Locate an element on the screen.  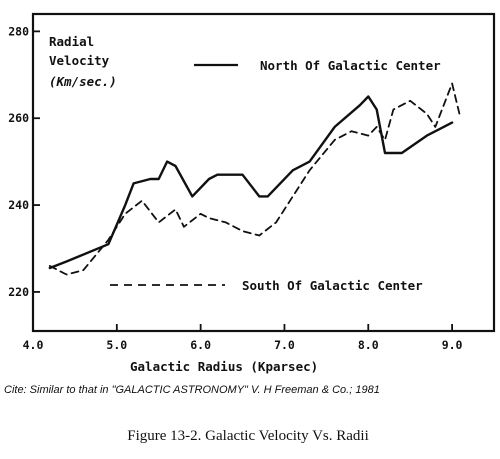
y-axis-label-line-2: Velocity is located at coordinates (79, 60).